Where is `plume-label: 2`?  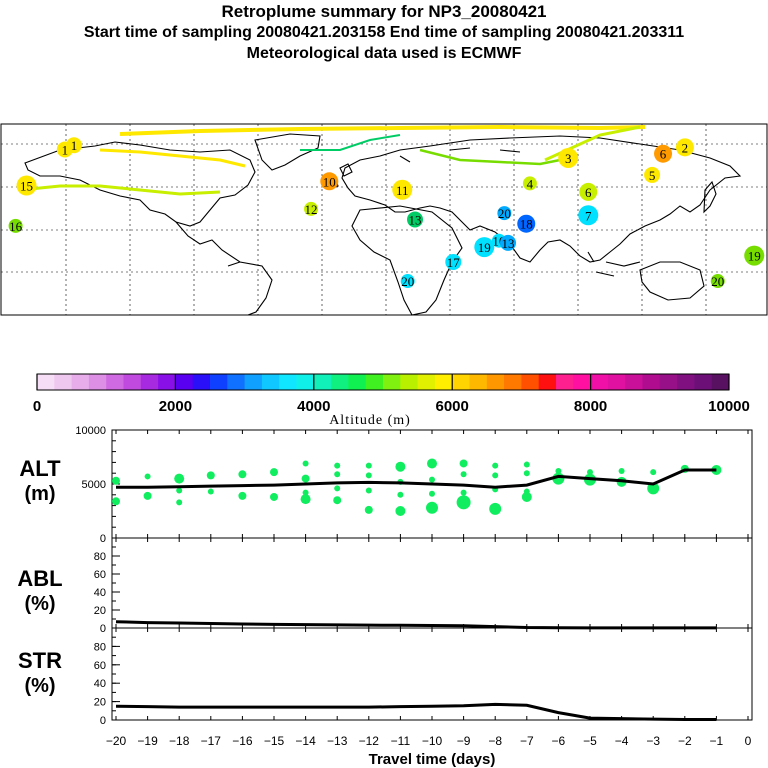
plume-label: 2 is located at coordinates (684, 147).